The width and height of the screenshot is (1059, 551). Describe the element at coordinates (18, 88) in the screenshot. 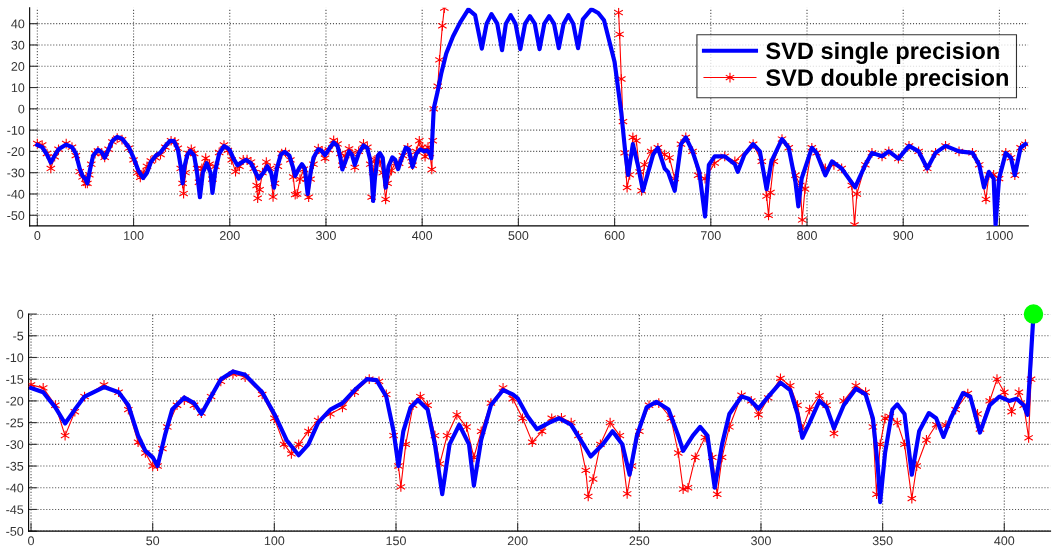

I see `y-tick-label: 10` at that location.